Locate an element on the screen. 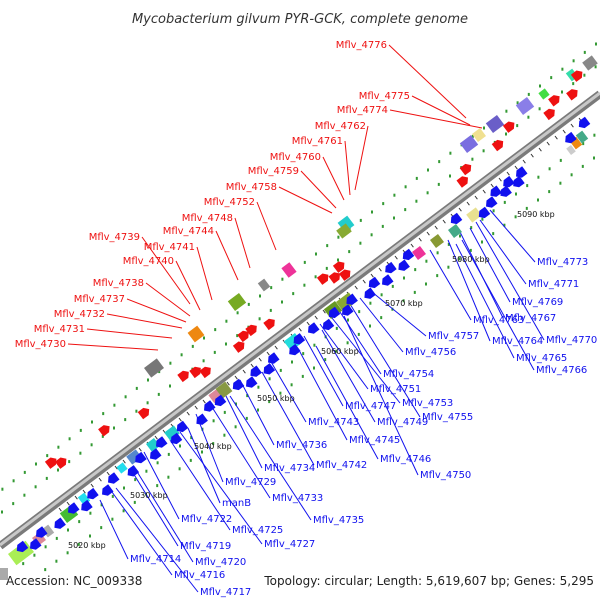  gene-label-forward: Mflv_4748 is located at coordinates (207, 218).